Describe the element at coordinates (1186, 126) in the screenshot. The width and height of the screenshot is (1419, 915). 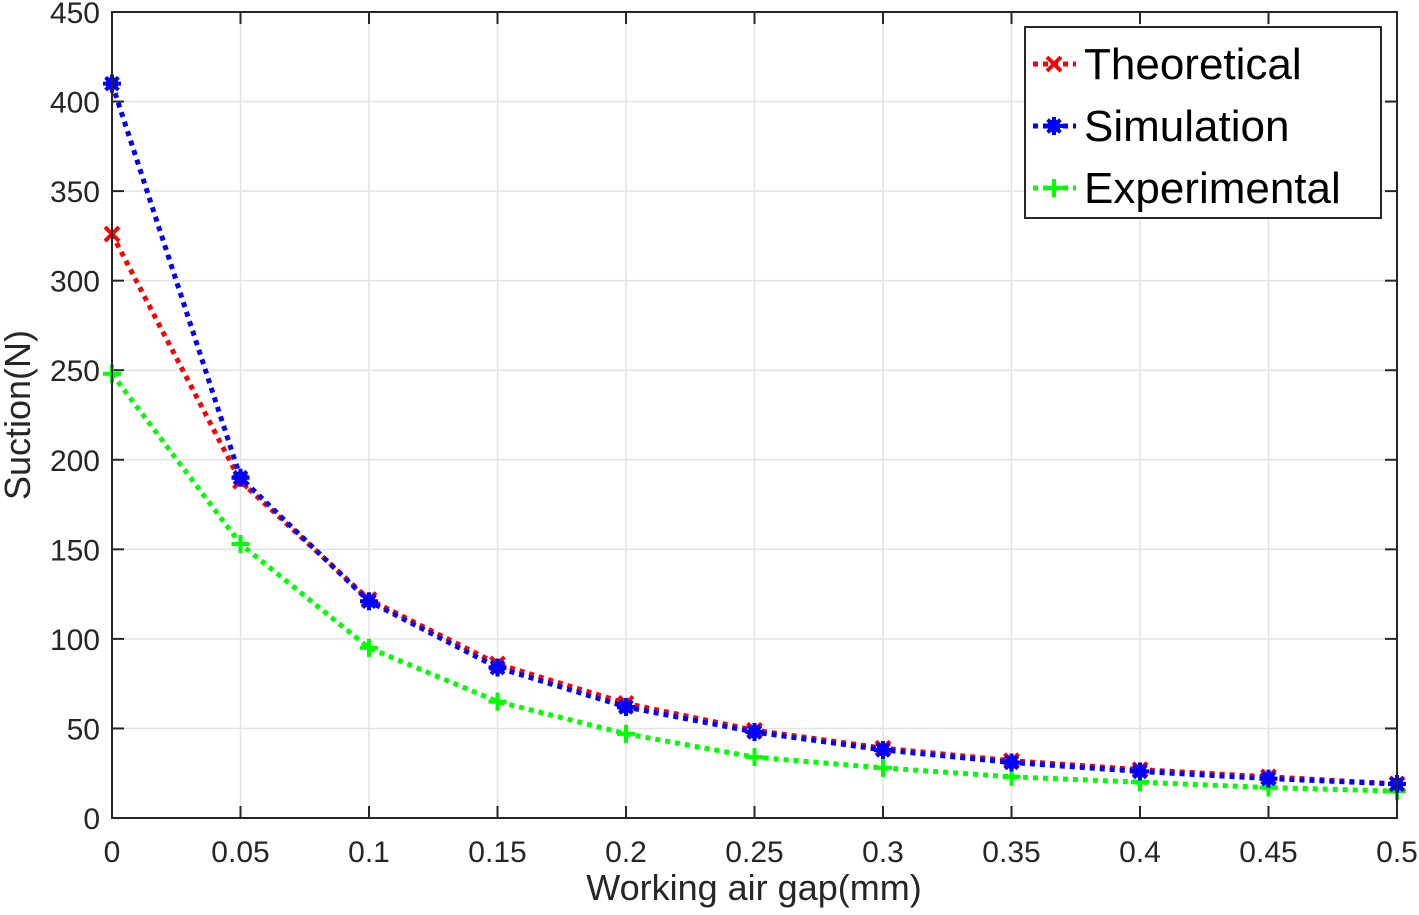
I see `legend-label: Simulation` at that location.